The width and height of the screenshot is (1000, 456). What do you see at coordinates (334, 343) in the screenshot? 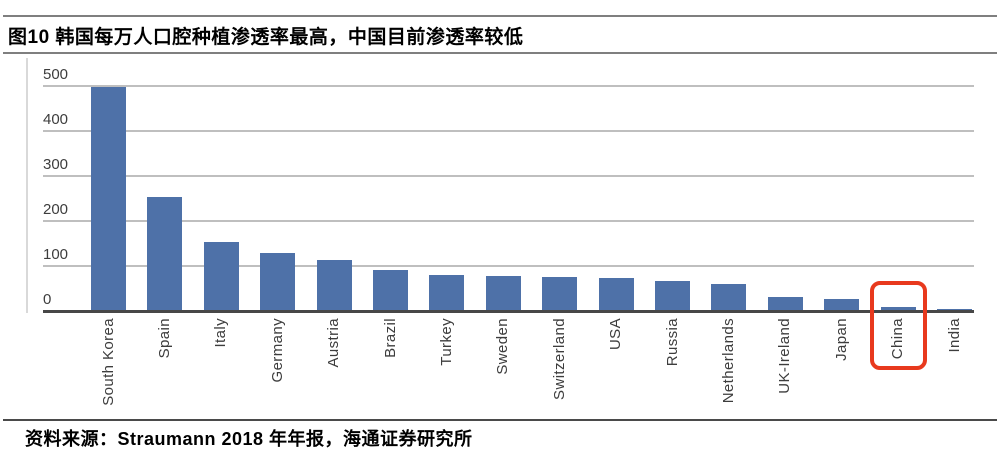
I see `x-axis-label: Austria` at bounding box center [334, 343].